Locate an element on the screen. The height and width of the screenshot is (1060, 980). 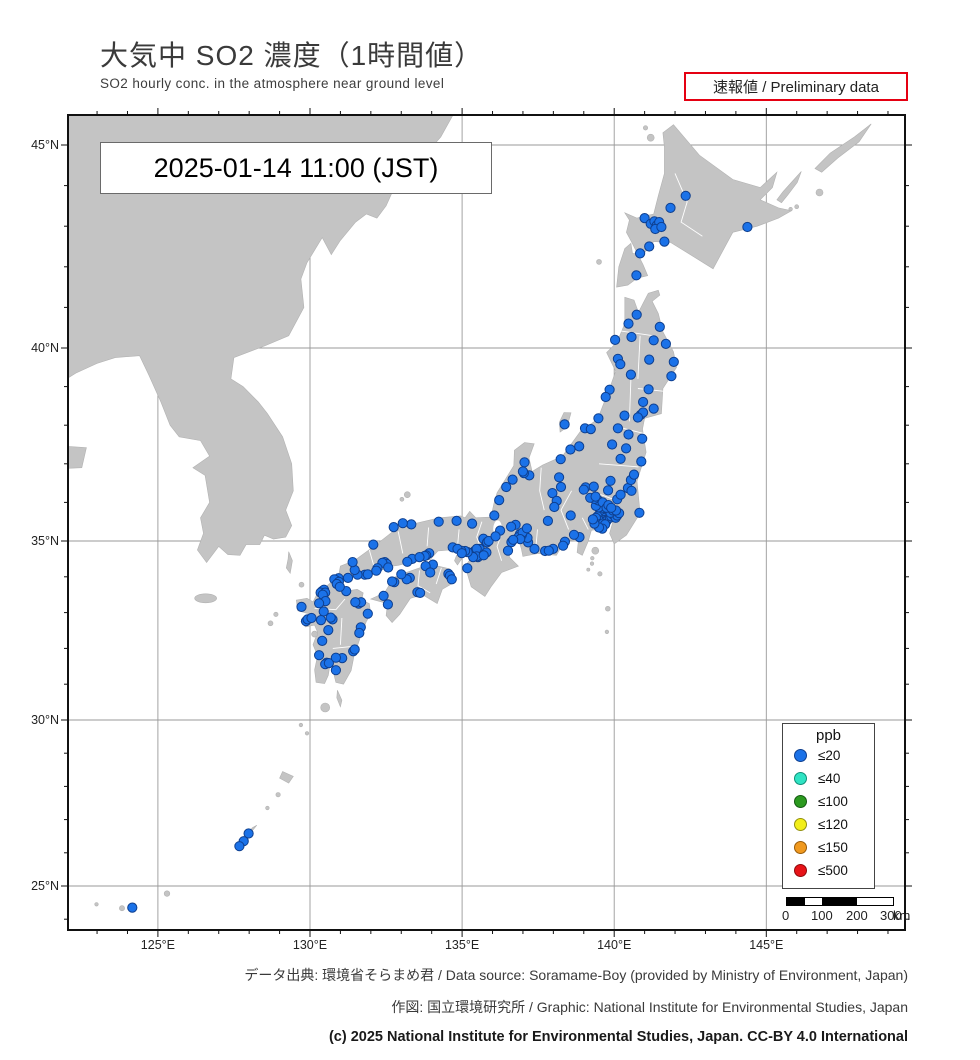
lat-axis-label: 45°N is located at coordinates (45, 145).